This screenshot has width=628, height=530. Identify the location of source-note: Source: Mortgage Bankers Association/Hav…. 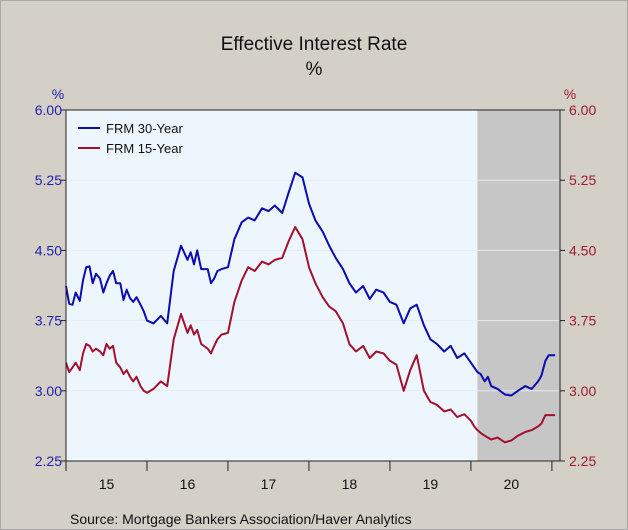
(241, 519).